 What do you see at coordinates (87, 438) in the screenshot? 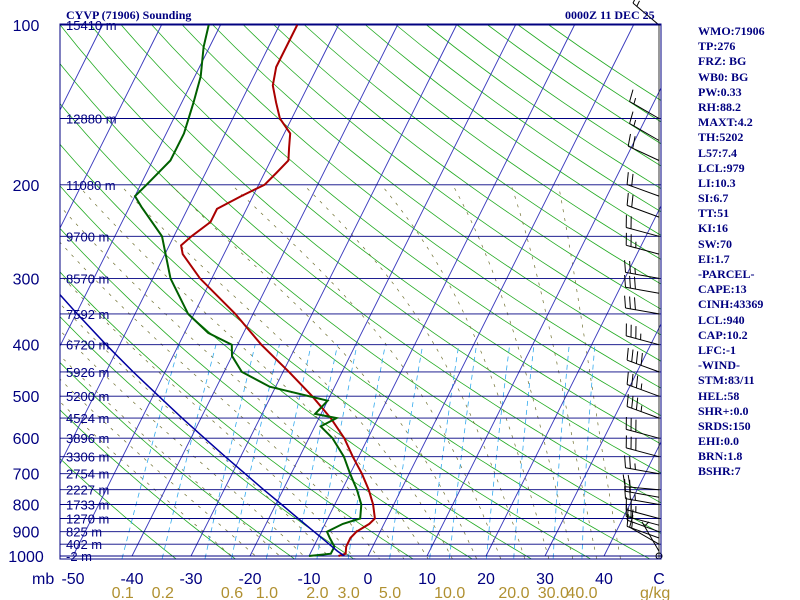
I see `height-label-10: 3896 m` at bounding box center [87, 438].